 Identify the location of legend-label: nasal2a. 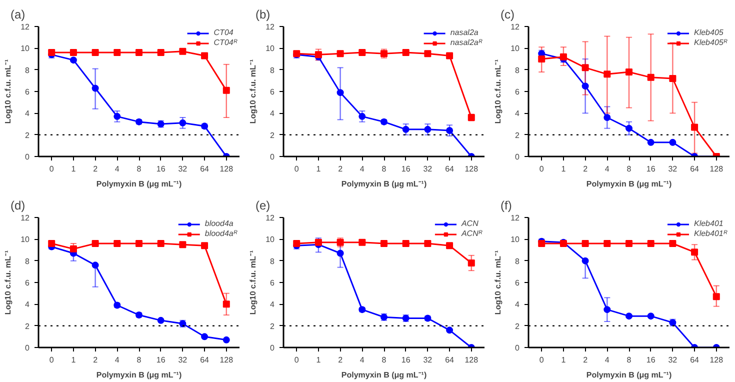
(464, 32).